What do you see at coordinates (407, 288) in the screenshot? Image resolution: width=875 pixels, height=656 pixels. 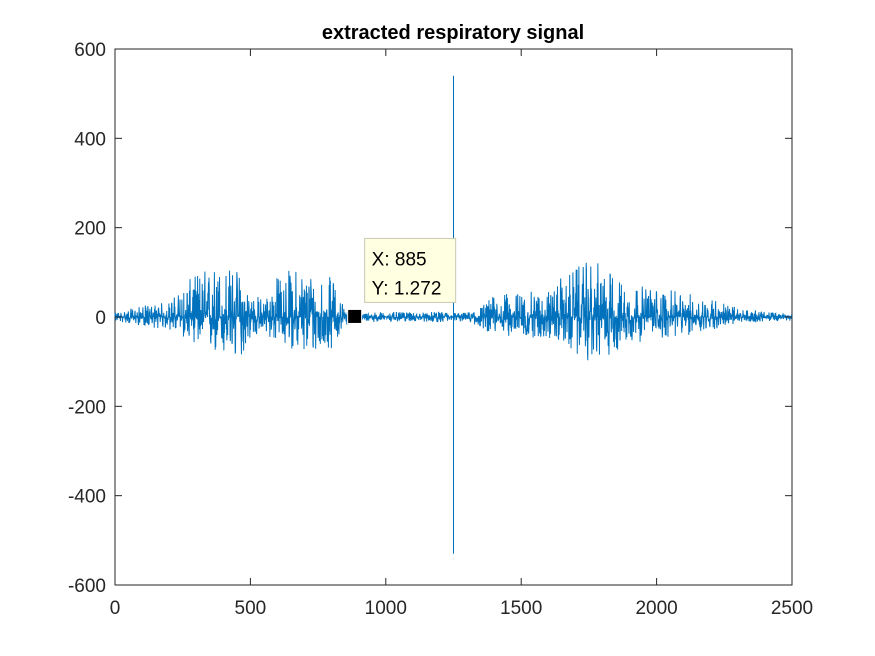 I see `datatip-y-text: Y: 1.272` at bounding box center [407, 288].